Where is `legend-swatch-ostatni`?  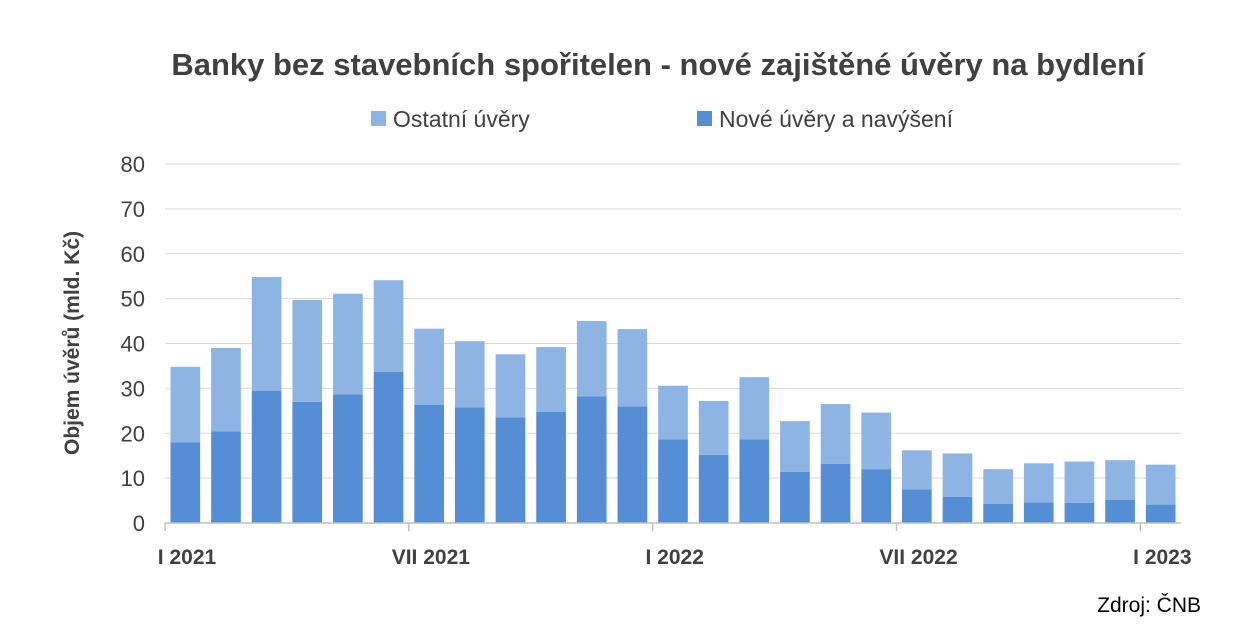 legend-swatch-ostatni is located at coordinates (378, 118).